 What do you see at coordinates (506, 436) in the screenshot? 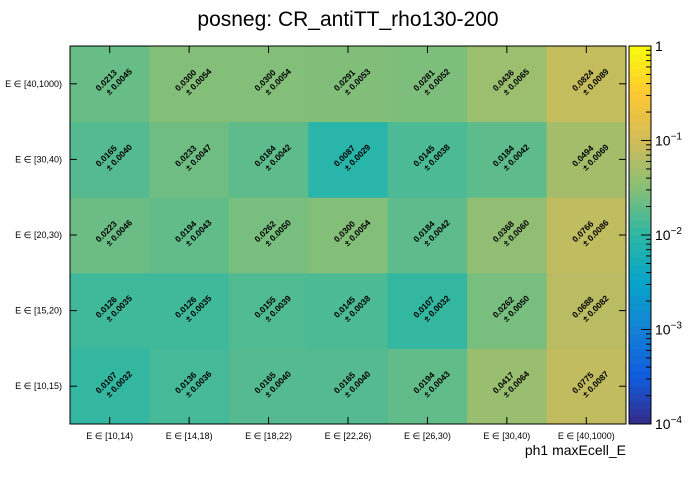
I see `x-tick-label: E ∈ [30,40)` at bounding box center [506, 436].